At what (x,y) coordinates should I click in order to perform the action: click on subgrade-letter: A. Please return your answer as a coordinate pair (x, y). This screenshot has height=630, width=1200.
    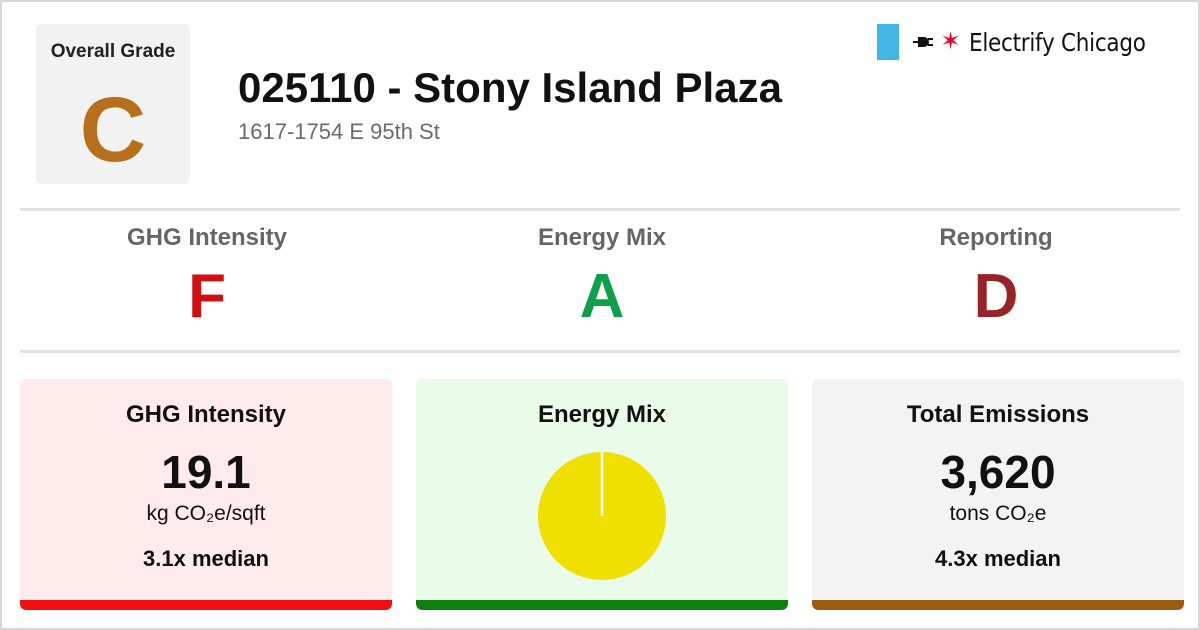
    Looking at the image, I should click on (602, 296).